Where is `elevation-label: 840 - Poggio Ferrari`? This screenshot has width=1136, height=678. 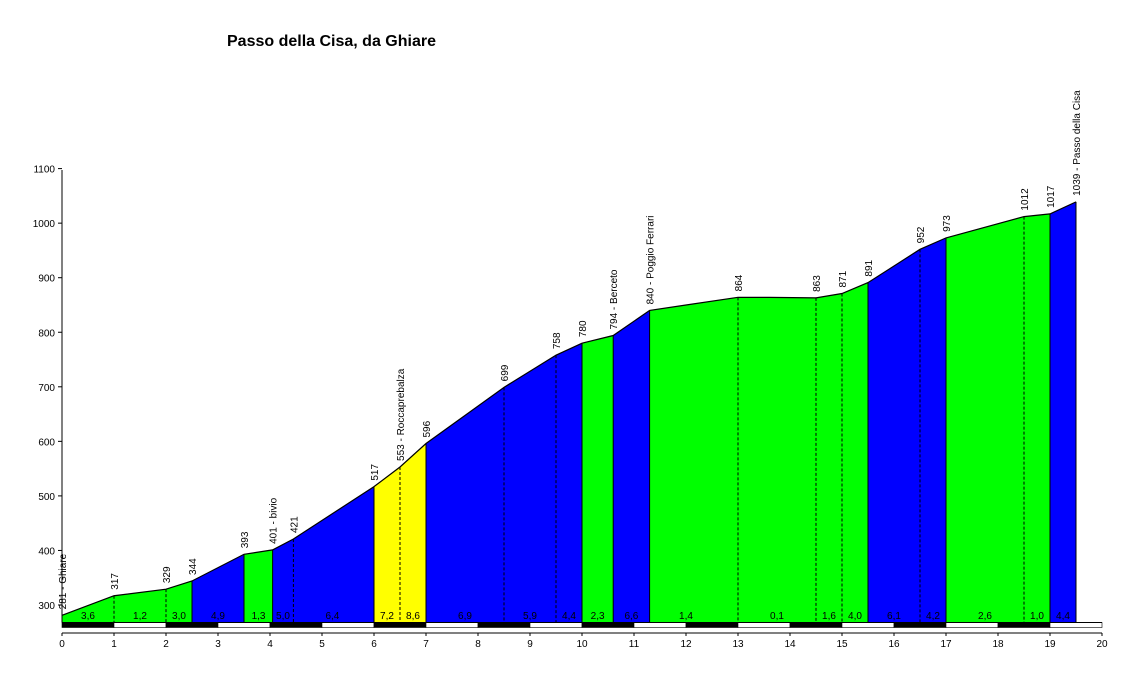 elevation-label: 840 - Poggio Ferrari is located at coordinates (651, 259).